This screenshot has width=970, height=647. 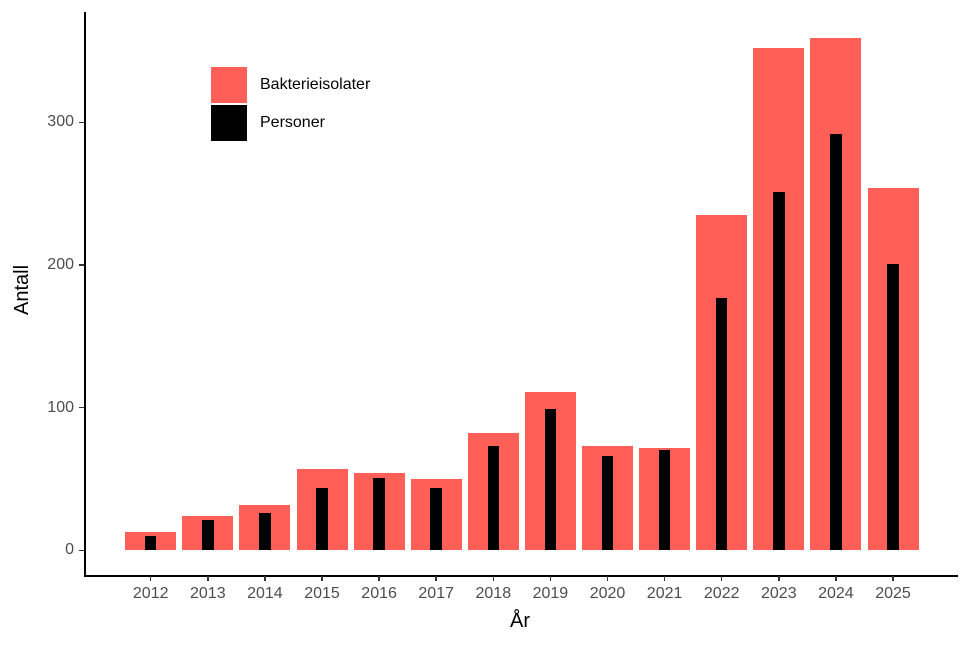 I want to click on bar-personer-2019, so click(x=550, y=480).